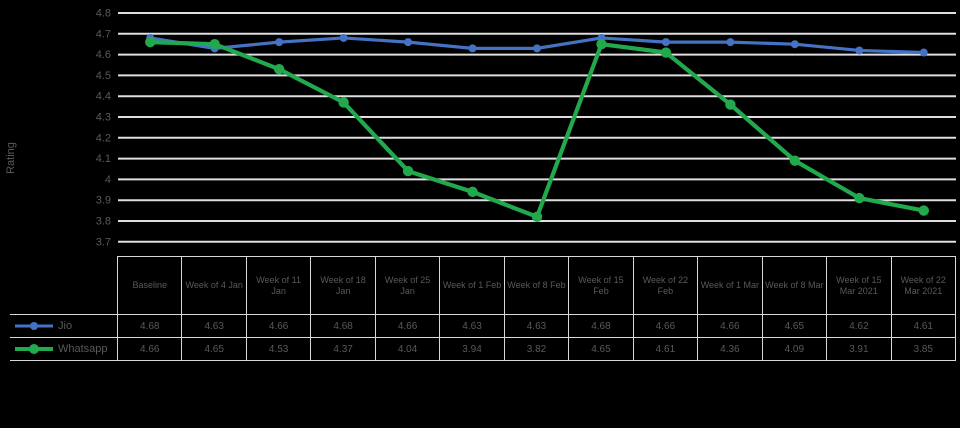 The width and height of the screenshot is (960, 428). Describe the element at coordinates (64, 285) in the screenshot. I see `table-corner-cell` at that location.